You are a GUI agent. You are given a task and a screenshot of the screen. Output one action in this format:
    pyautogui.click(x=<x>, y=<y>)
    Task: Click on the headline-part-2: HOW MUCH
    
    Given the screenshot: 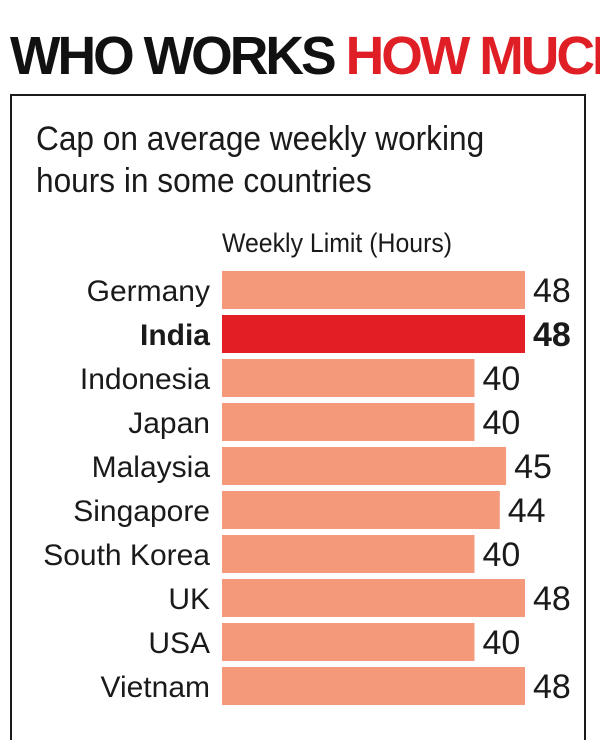 What is the action you would take?
    pyautogui.click(x=472, y=56)
    